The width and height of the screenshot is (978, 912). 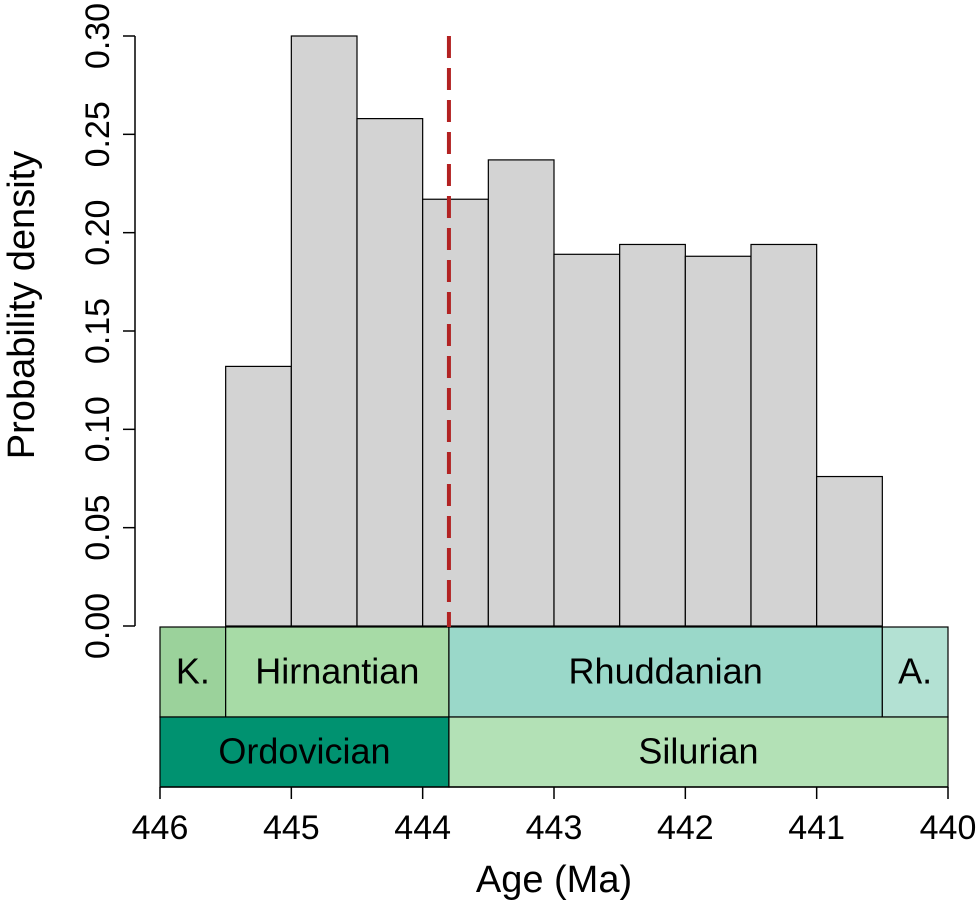 What do you see at coordinates (98, 429) in the screenshot?
I see `y-tick-label: 0.10` at bounding box center [98, 429].